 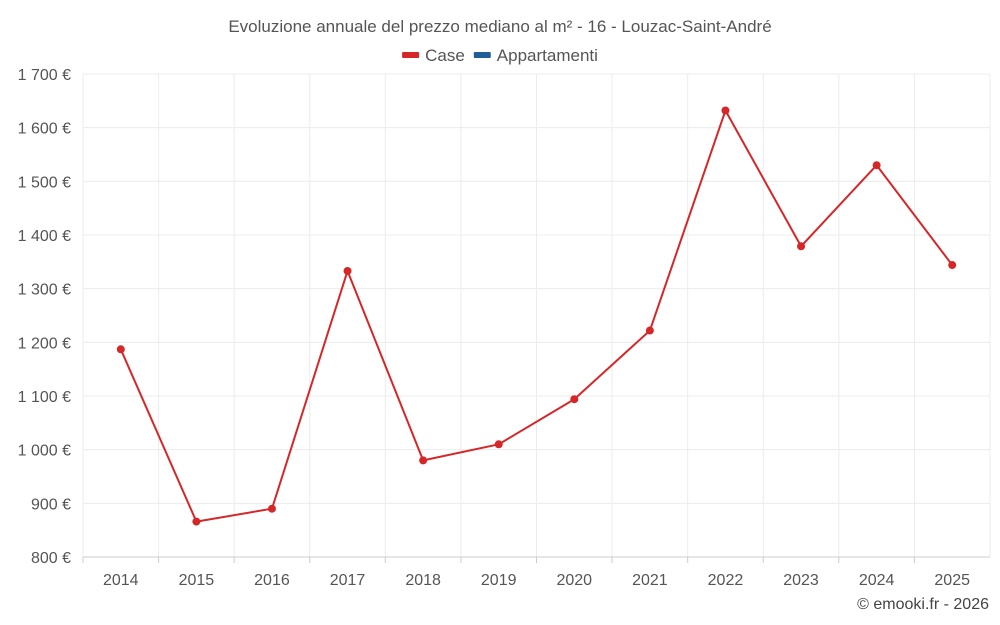 What do you see at coordinates (726, 580) in the screenshot?
I see `x-tick-label: 2022` at bounding box center [726, 580].